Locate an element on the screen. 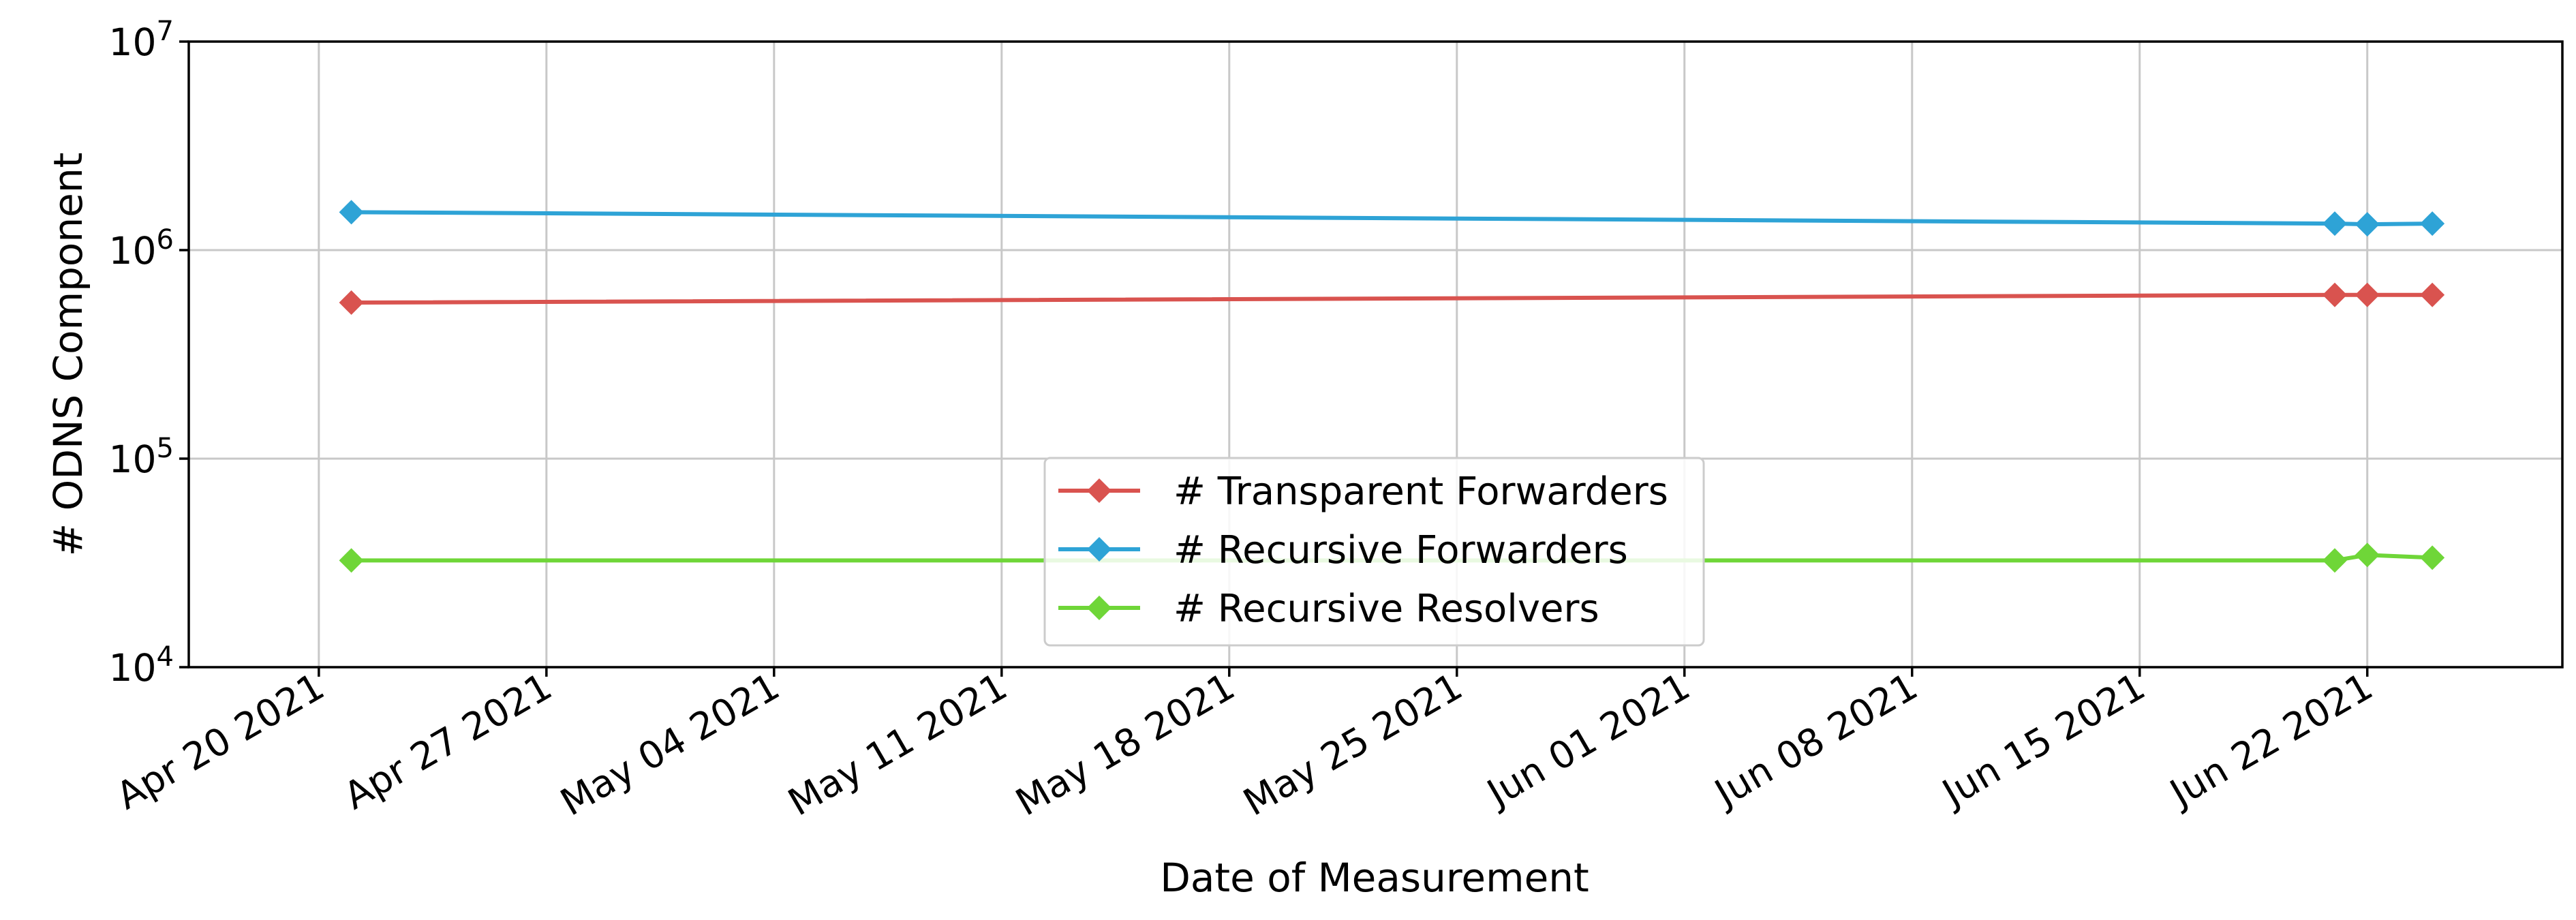 The height and width of the screenshot is (920, 2576). x-tick-label: May 25 2021 is located at coordinates (1353, 744).